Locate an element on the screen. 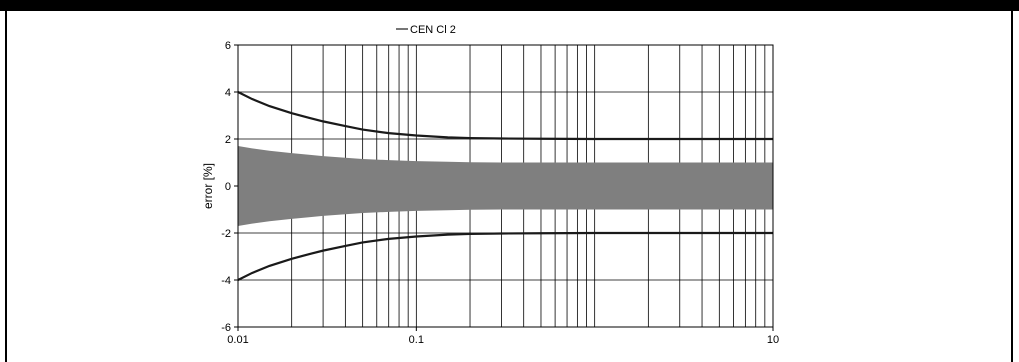 The height and width of the screenshot is (362, 1019). x-tick-label: 10 is located at coordinates (773, 340).